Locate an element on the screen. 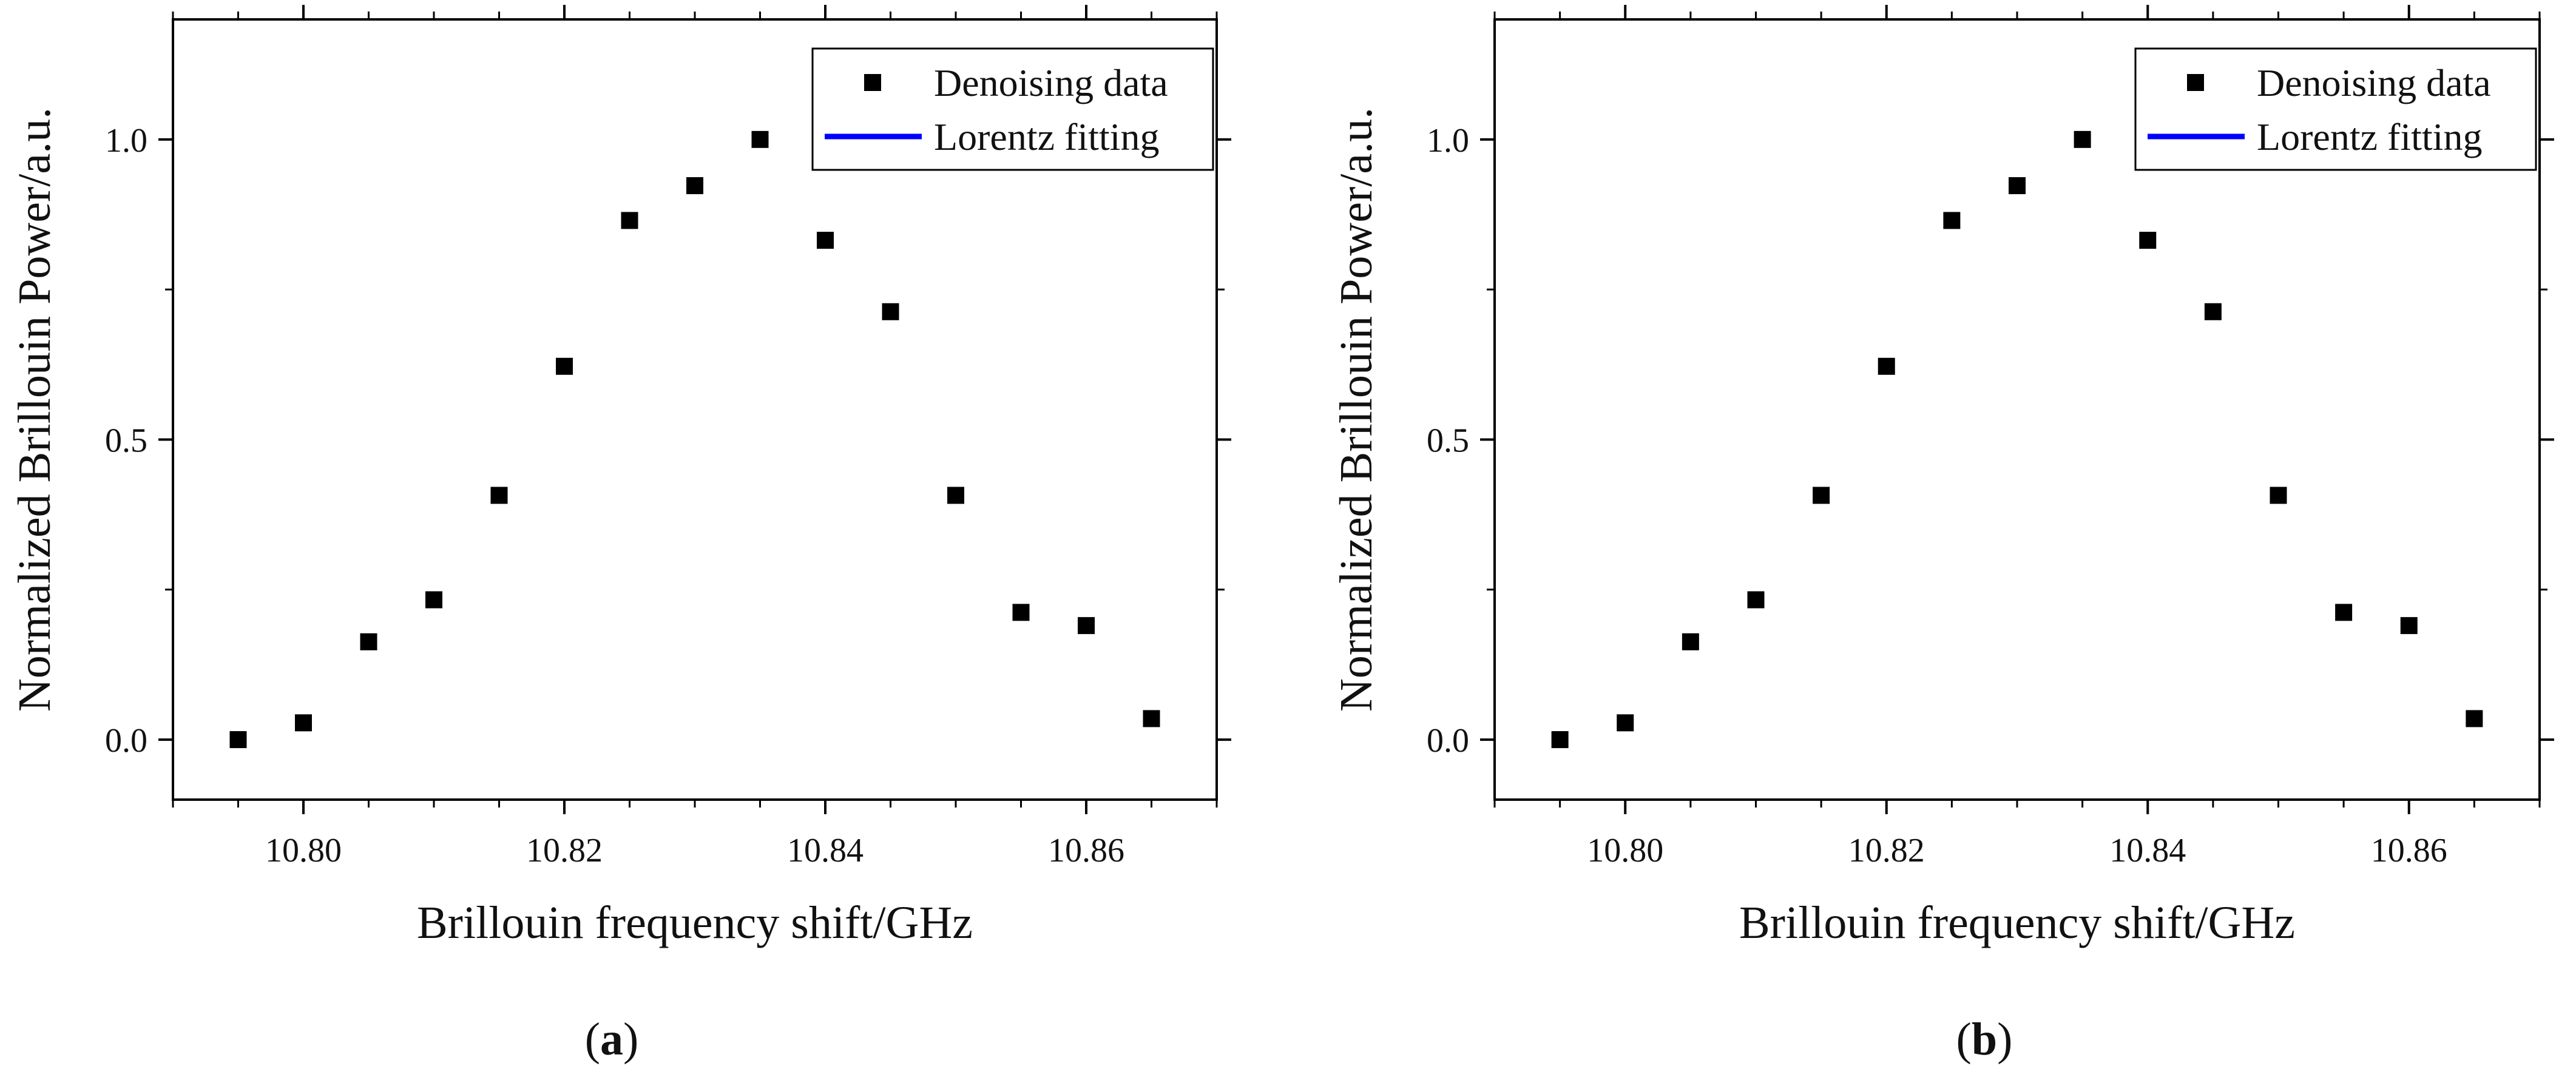 The height and width of the screenshot is (1086, 2576). panel-caption: (b) is located at coordinates (1984, 1039).